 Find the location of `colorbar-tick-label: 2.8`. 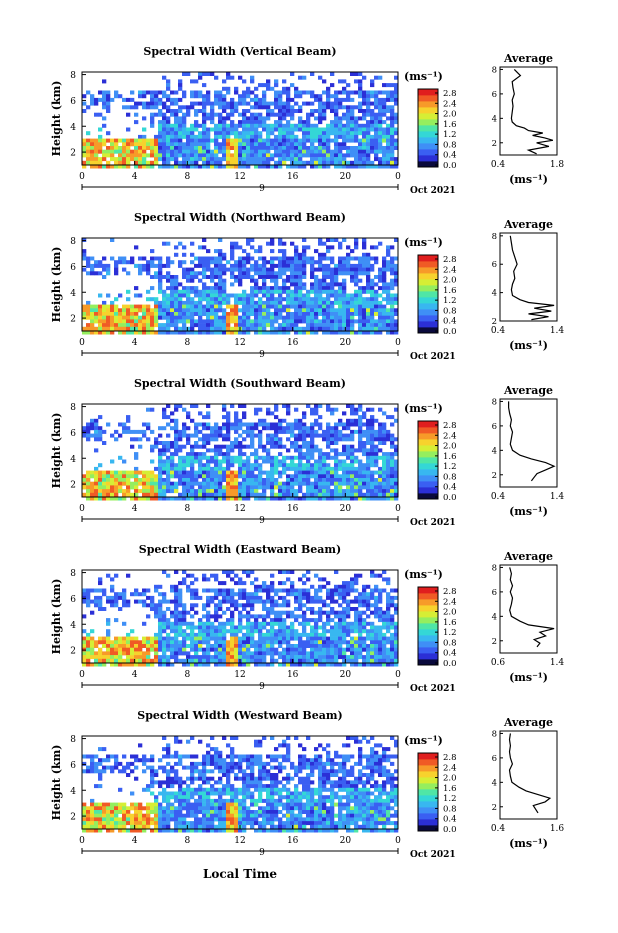

colorbar-tick-label: 2.8 is located at coordinates (450, 426).